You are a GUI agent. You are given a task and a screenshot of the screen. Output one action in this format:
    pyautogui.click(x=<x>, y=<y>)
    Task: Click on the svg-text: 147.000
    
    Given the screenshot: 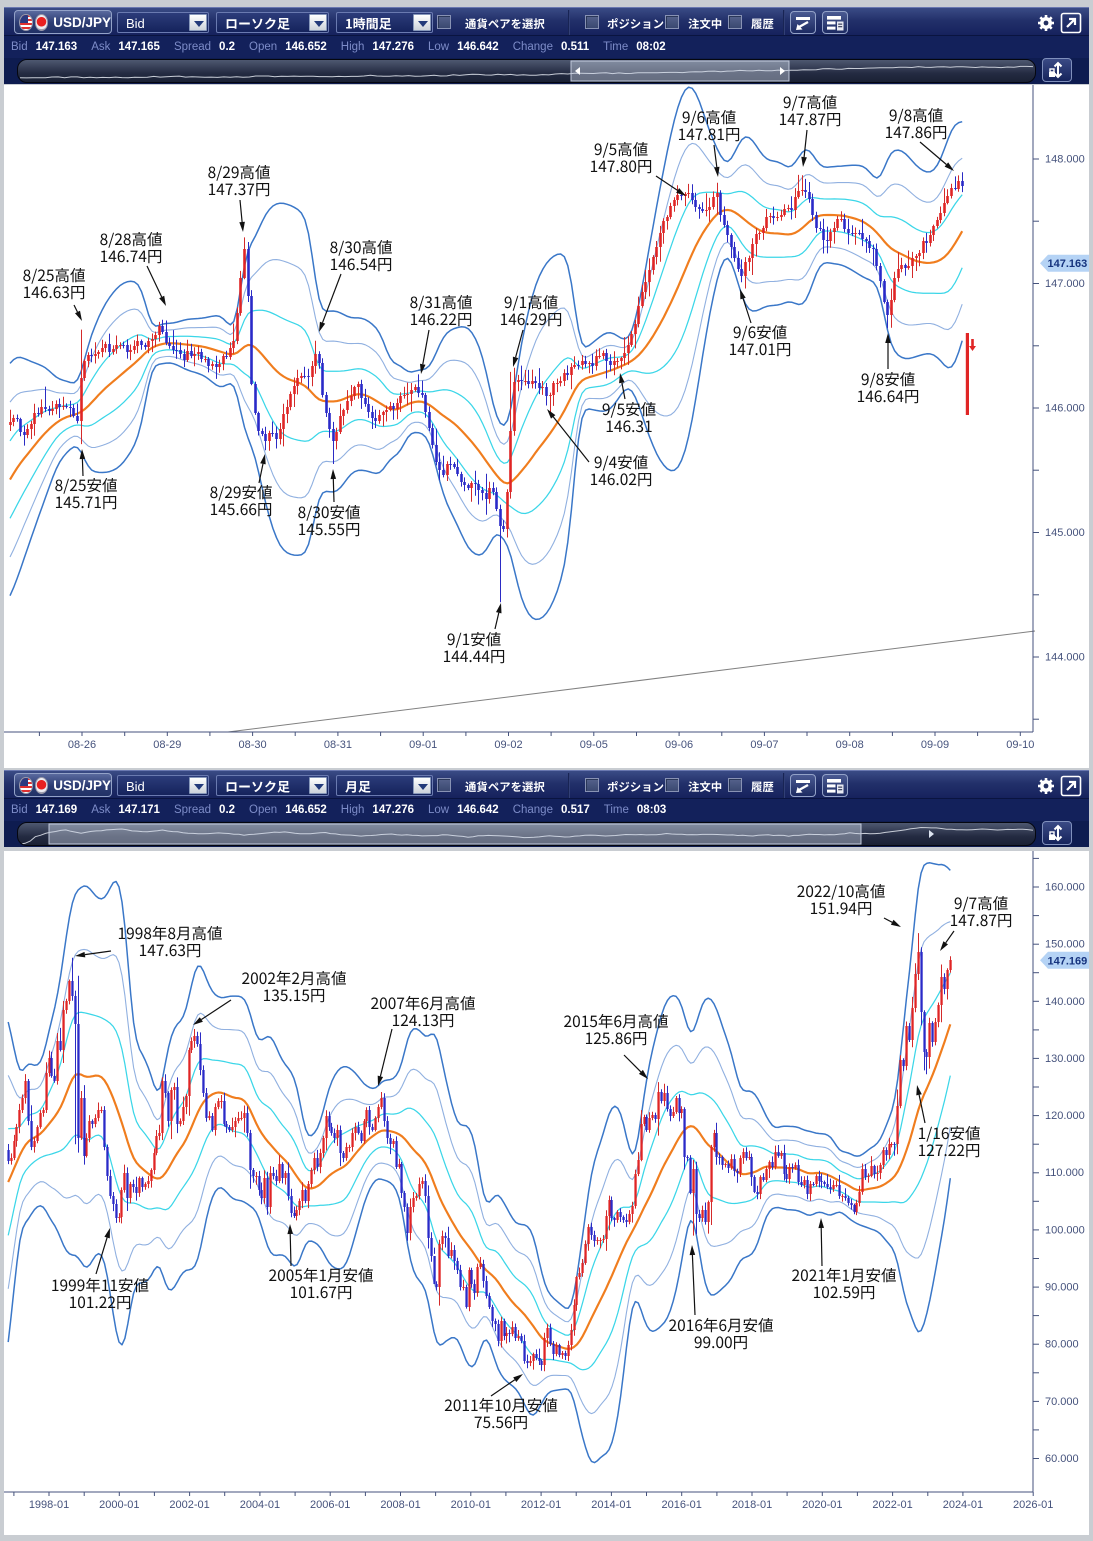 What is the action you would take?
    pyautogui.click(x=1065, y=284)
    